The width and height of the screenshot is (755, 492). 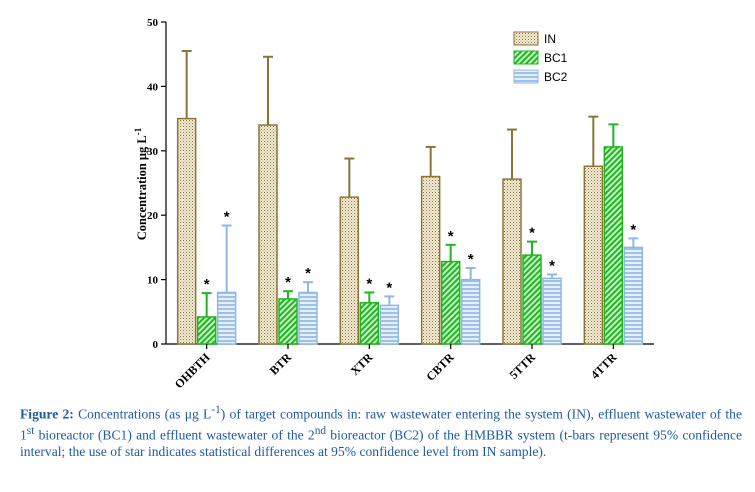 I want to click on caption-label: Figure 2:, so click(x=47, y=414).